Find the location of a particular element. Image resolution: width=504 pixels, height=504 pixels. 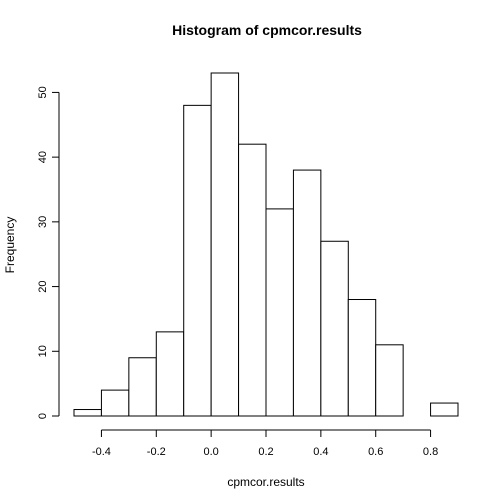

y-tick-label: 50 is located at coordinates (43, 92).